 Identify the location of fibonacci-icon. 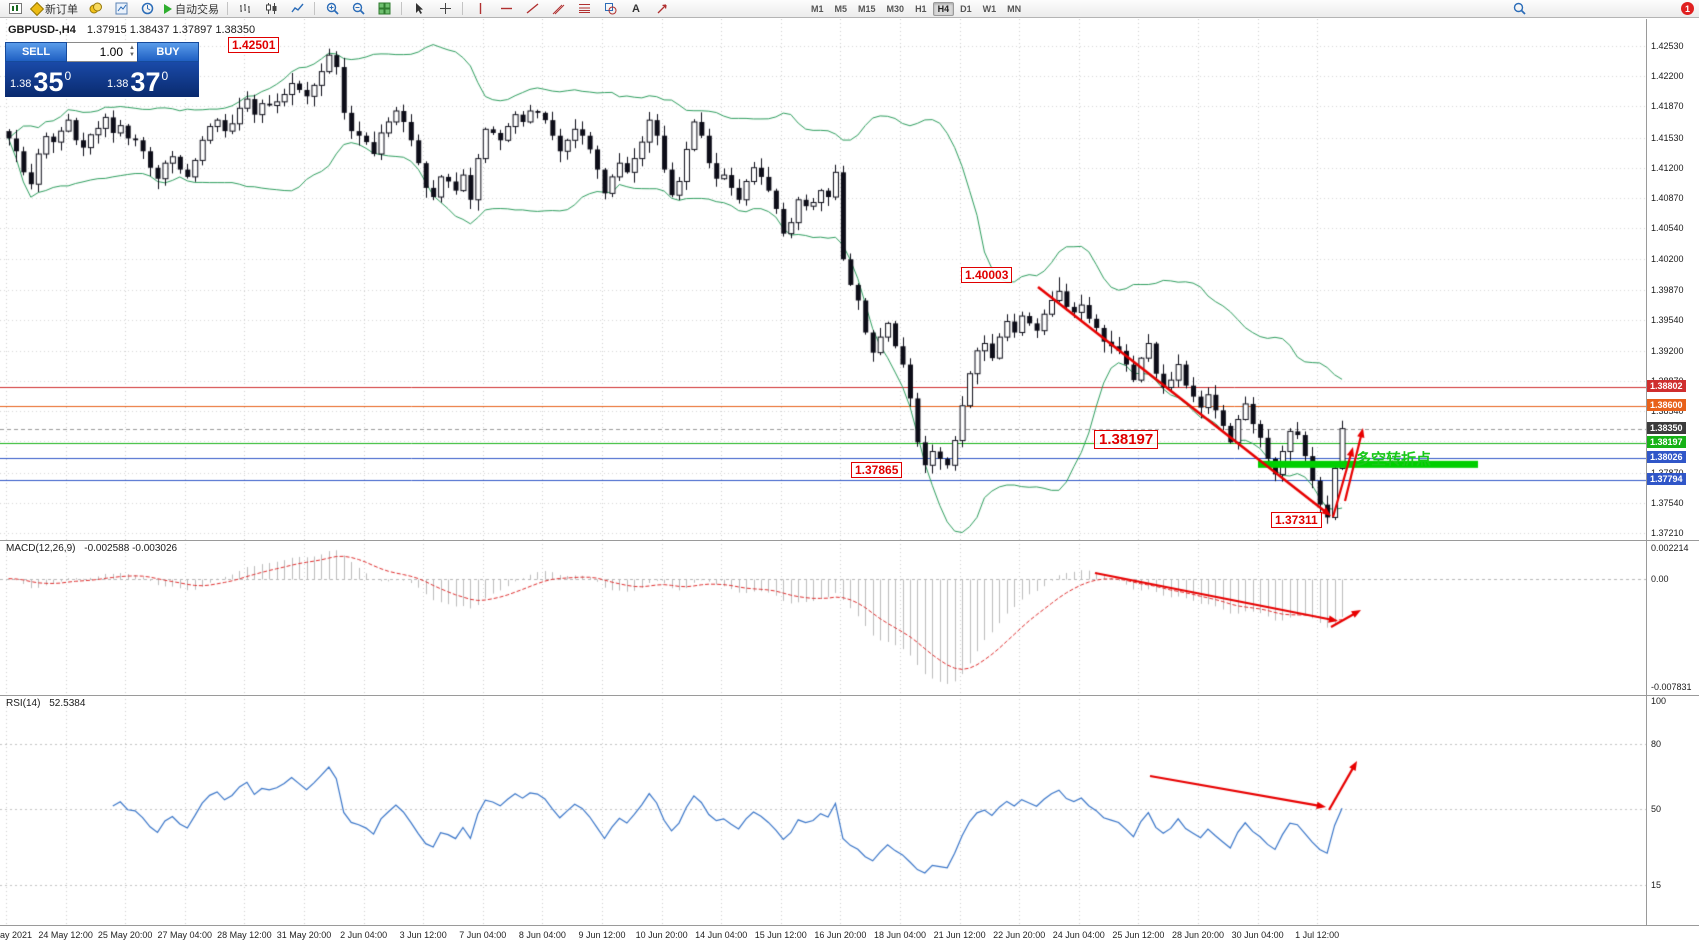
(584, 9).